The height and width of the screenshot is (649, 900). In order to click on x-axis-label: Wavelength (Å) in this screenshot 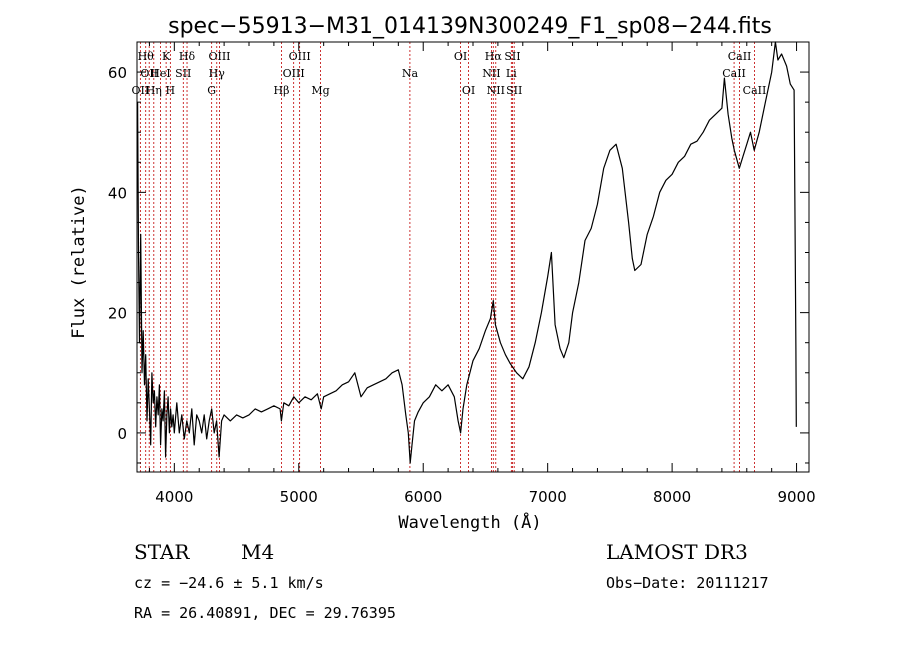, I will do `click(469, 522)`.